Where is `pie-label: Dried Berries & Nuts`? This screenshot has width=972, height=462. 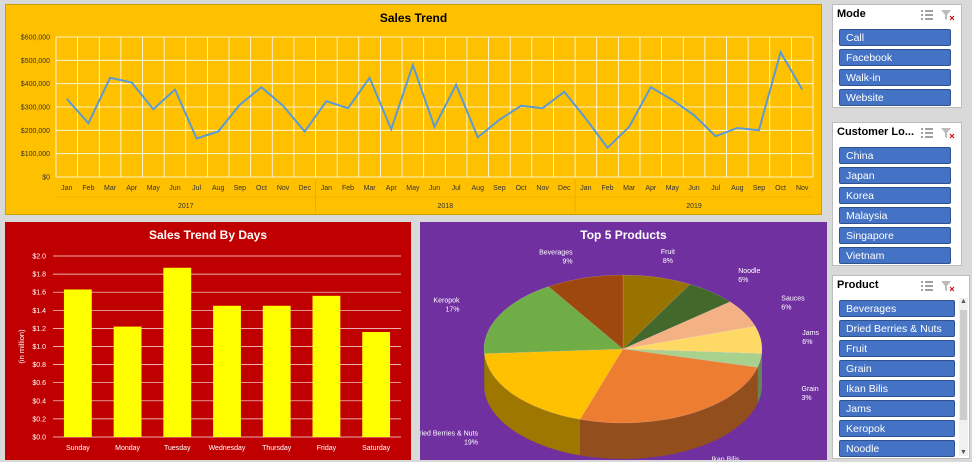 pie-label: Dried Berries & Nuts is located at coordinates (449, 434).